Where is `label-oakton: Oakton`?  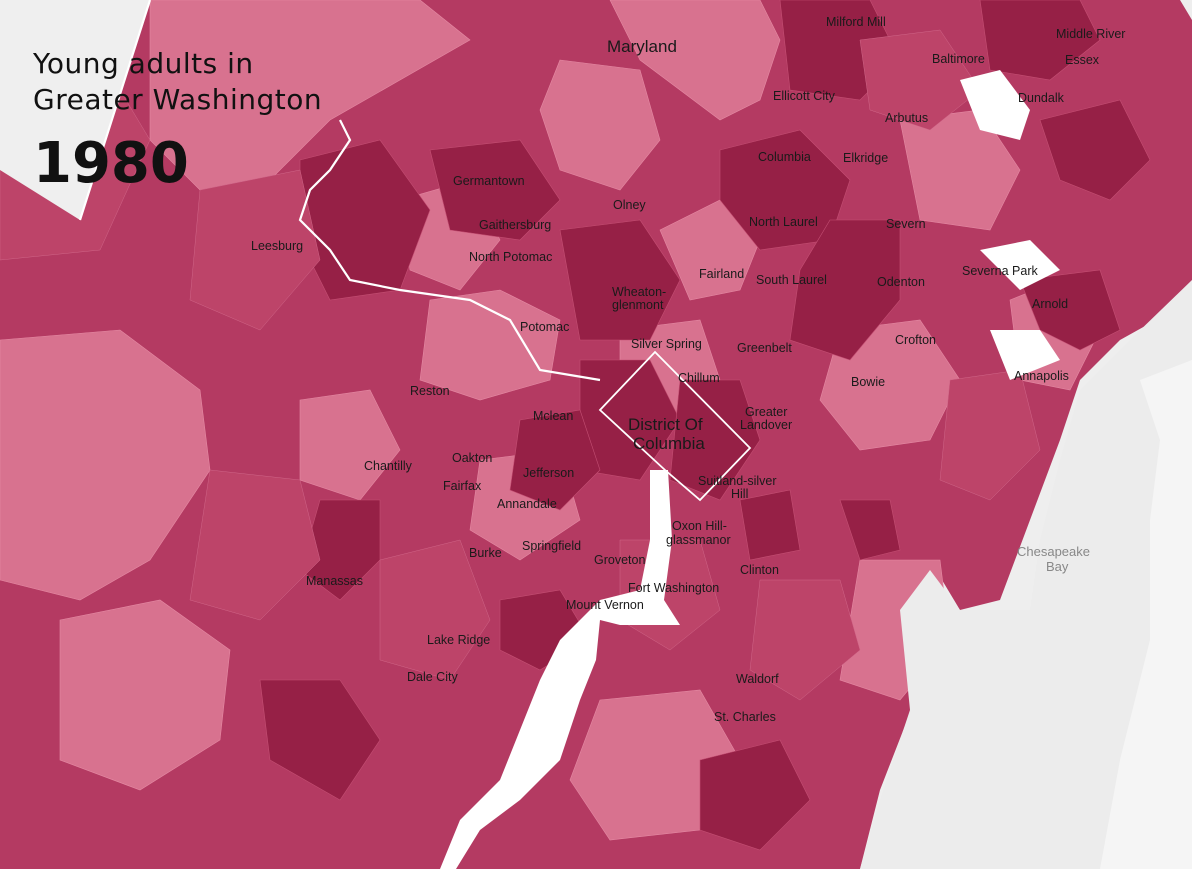 label-oakton: Oakton is located at coordinates (472, 458).